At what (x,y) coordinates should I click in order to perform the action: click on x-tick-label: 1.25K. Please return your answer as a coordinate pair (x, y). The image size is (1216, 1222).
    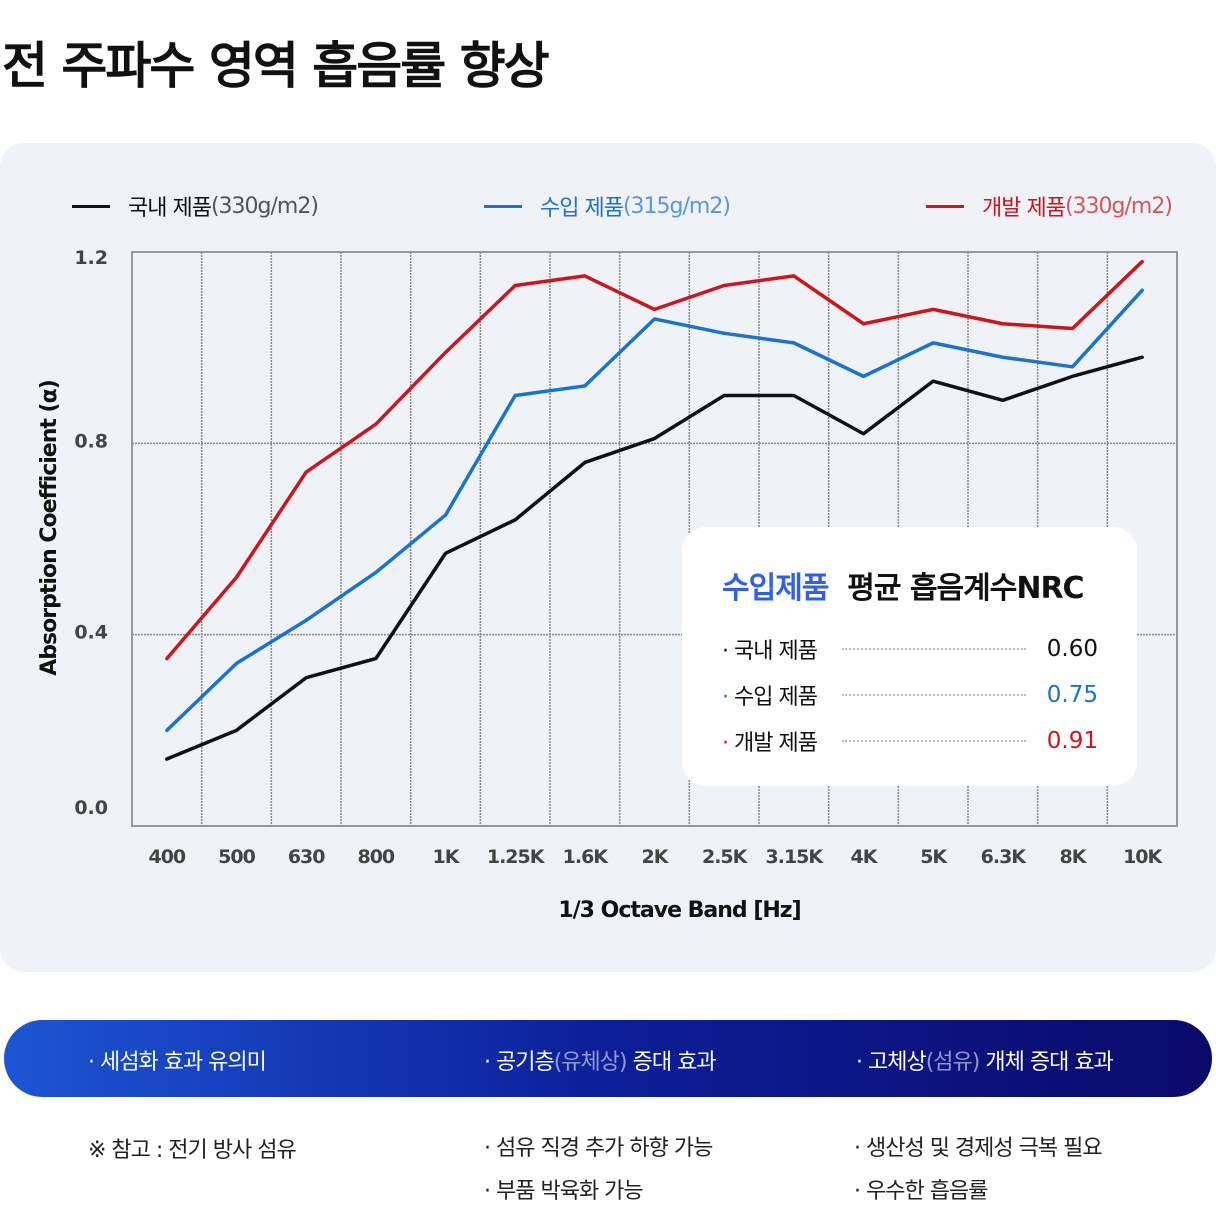
    Looking at the image, I should click on (516, 857).